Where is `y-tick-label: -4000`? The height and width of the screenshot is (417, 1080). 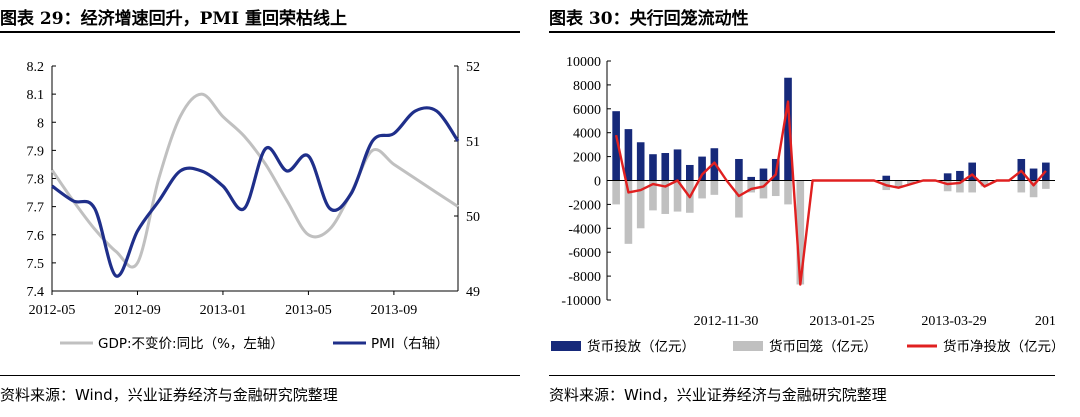 y-tick-label: -4000 is located at coordinates (584, 229).